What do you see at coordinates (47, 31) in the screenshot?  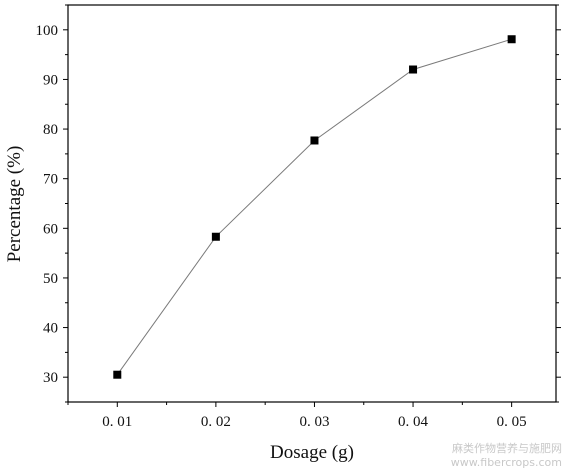 I see `y-tick-label: 100` at bounding box center [47, 31].